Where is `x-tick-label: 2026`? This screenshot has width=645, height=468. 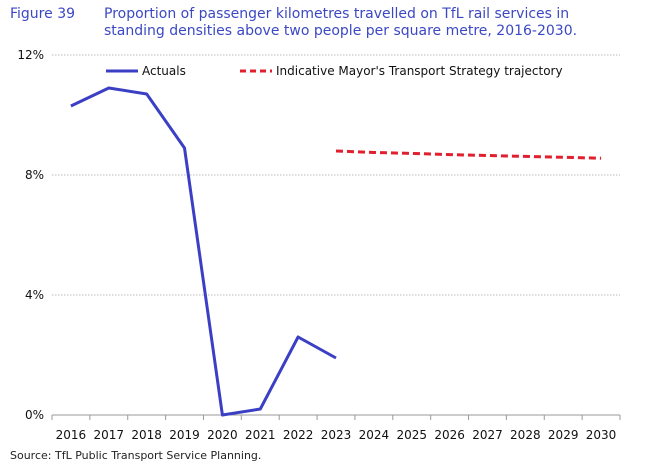 x-tick-label: 2026 is located at coordinates (449, 435).